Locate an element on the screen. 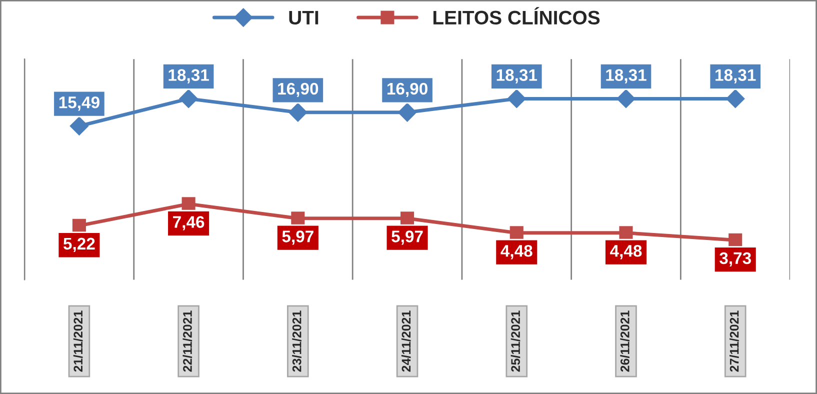 This screenshot has width=817, height=394. x-tick-label: 27/11/2021 is located at coordinates (734, 341).